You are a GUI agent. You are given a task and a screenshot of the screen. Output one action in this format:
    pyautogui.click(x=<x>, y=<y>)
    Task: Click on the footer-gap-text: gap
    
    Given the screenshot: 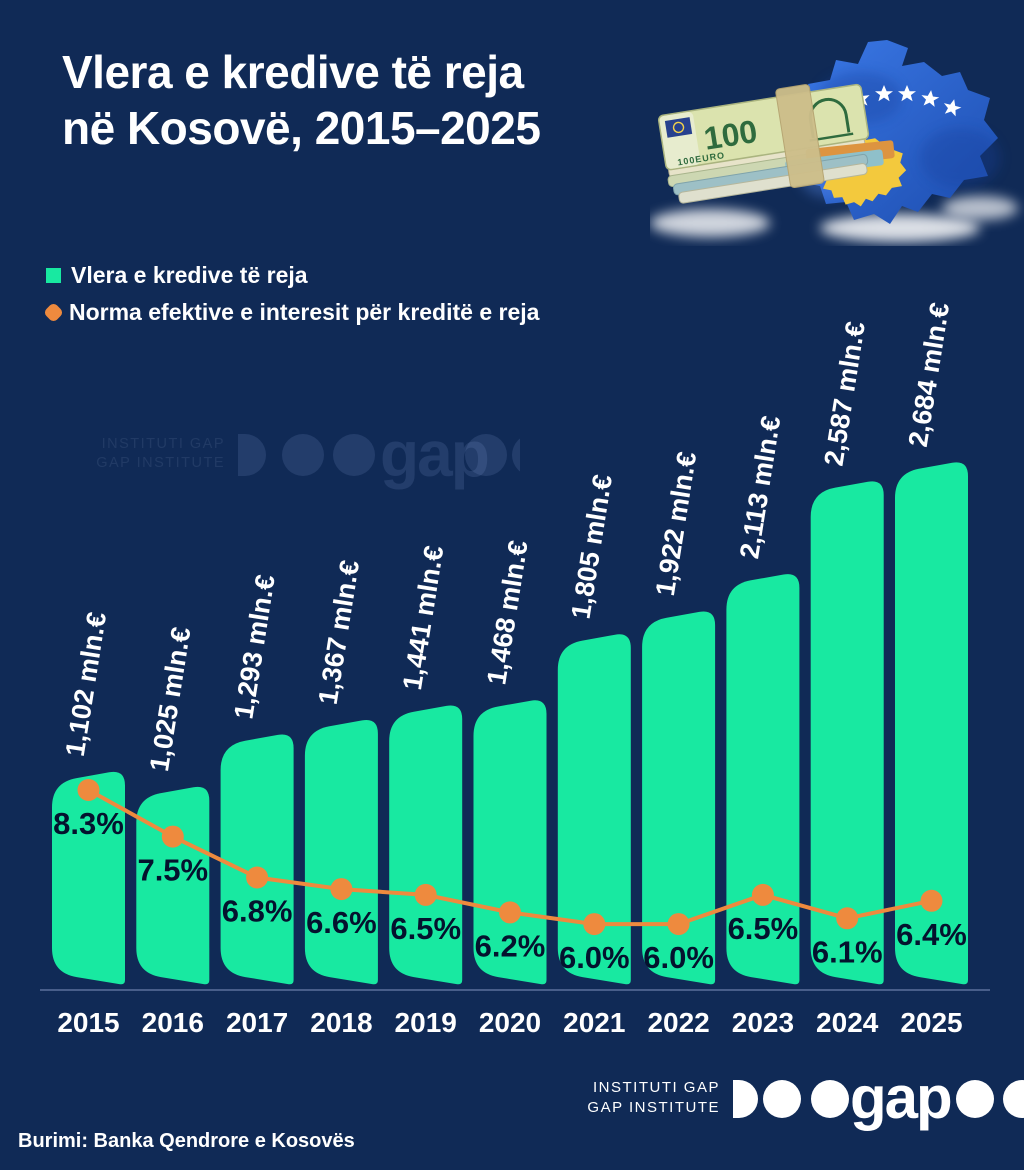 What is the action you would take?
    pyautogui.click(x=900, y=1097)
    